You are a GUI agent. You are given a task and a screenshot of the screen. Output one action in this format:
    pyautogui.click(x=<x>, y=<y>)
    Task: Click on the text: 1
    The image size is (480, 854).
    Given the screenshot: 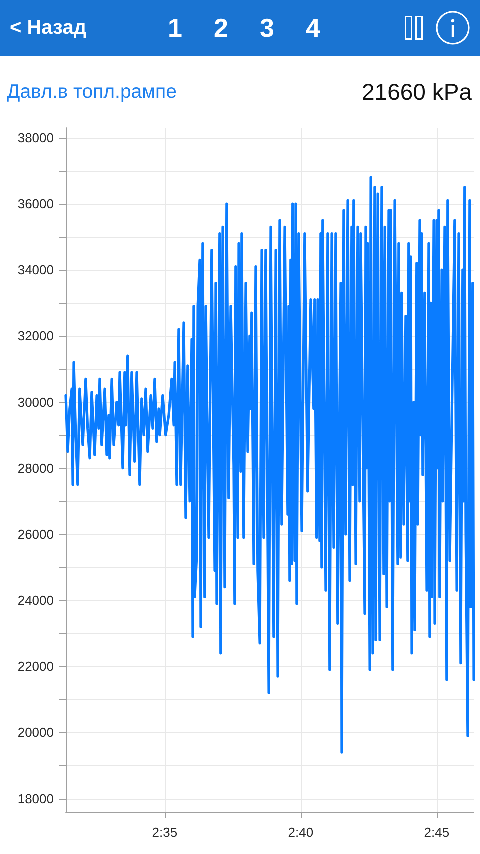 What is the action you would take?
    pyautogui.click(x=175, y=28)
    